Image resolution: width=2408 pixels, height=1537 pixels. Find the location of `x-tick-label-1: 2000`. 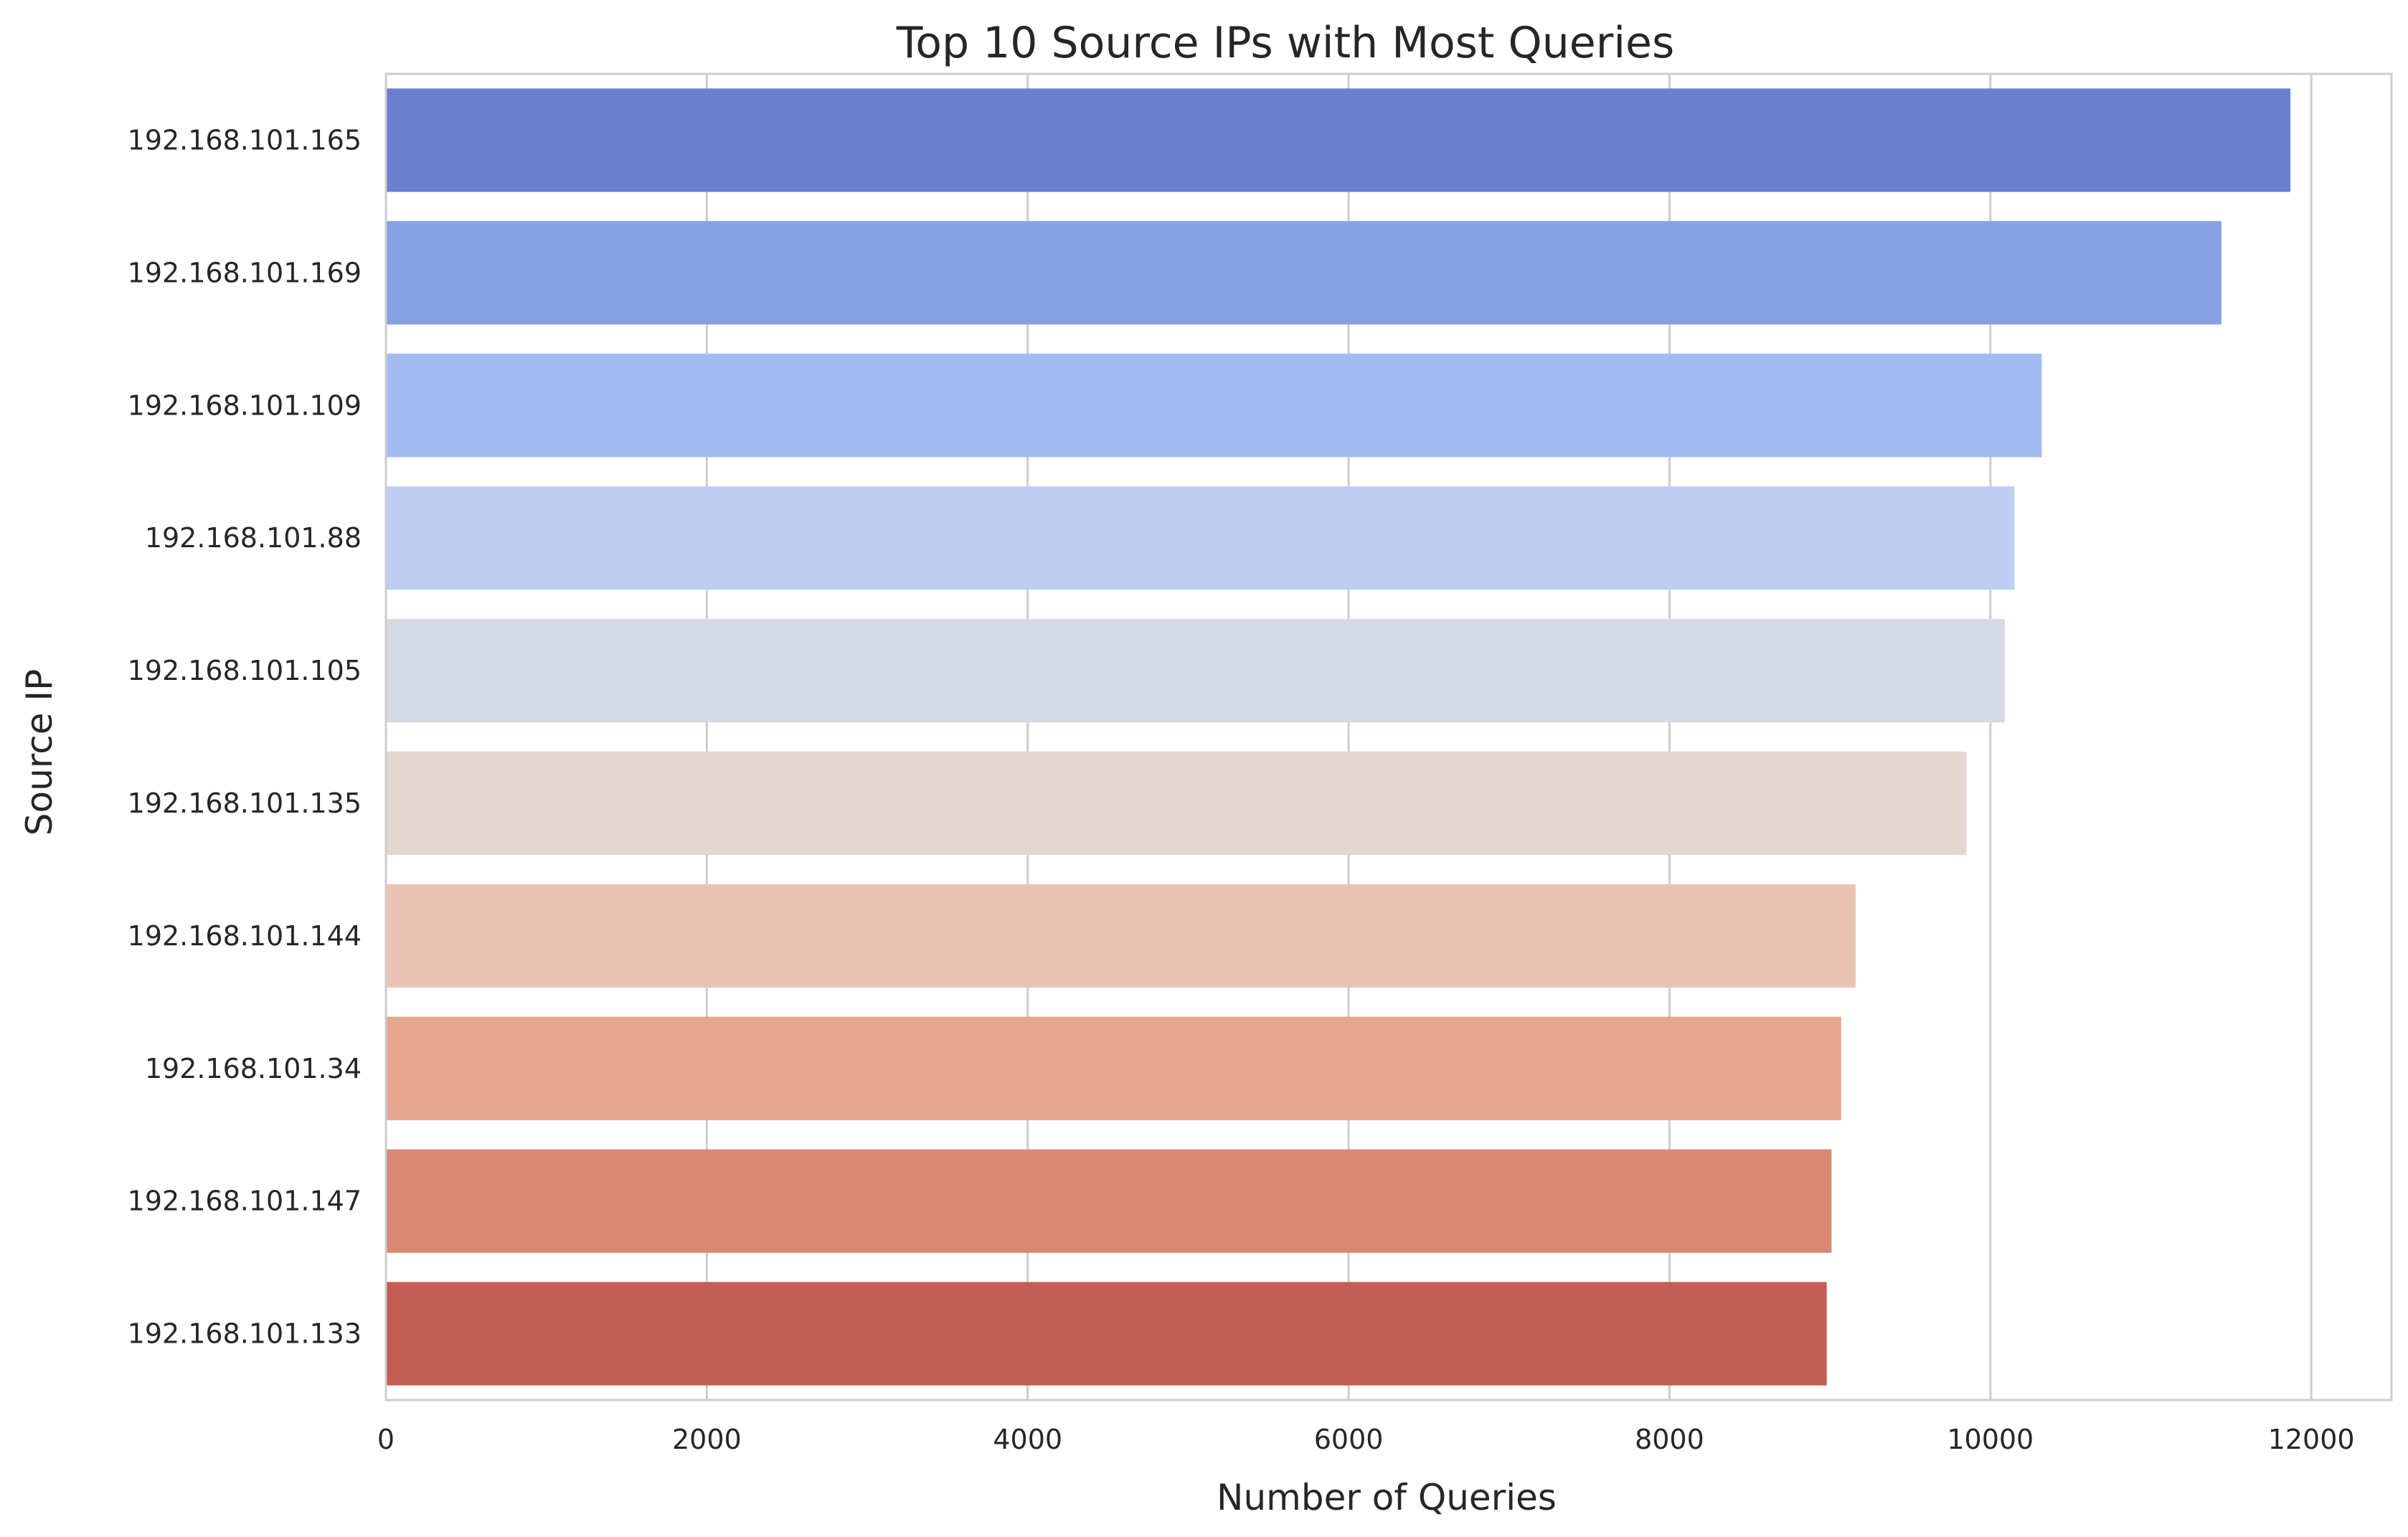

x-tick-label-1: 2000 is located at coordinates (707, 1439).